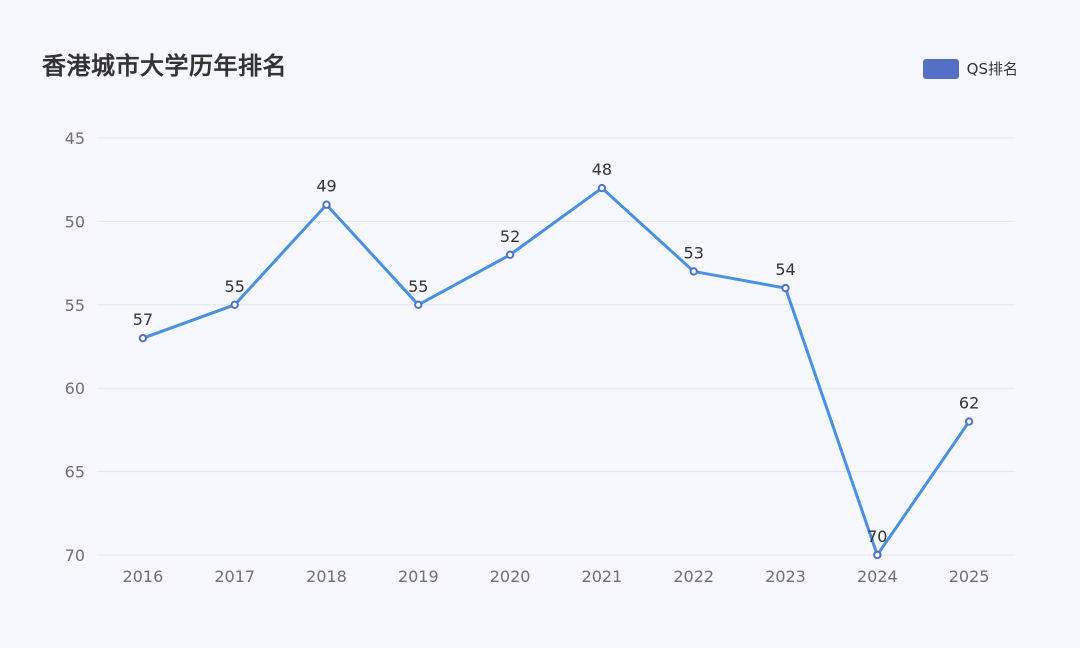 The width and height of the screenshot is (1080, 648). I want to click on y-tick-label: 60, so click(75, 388).